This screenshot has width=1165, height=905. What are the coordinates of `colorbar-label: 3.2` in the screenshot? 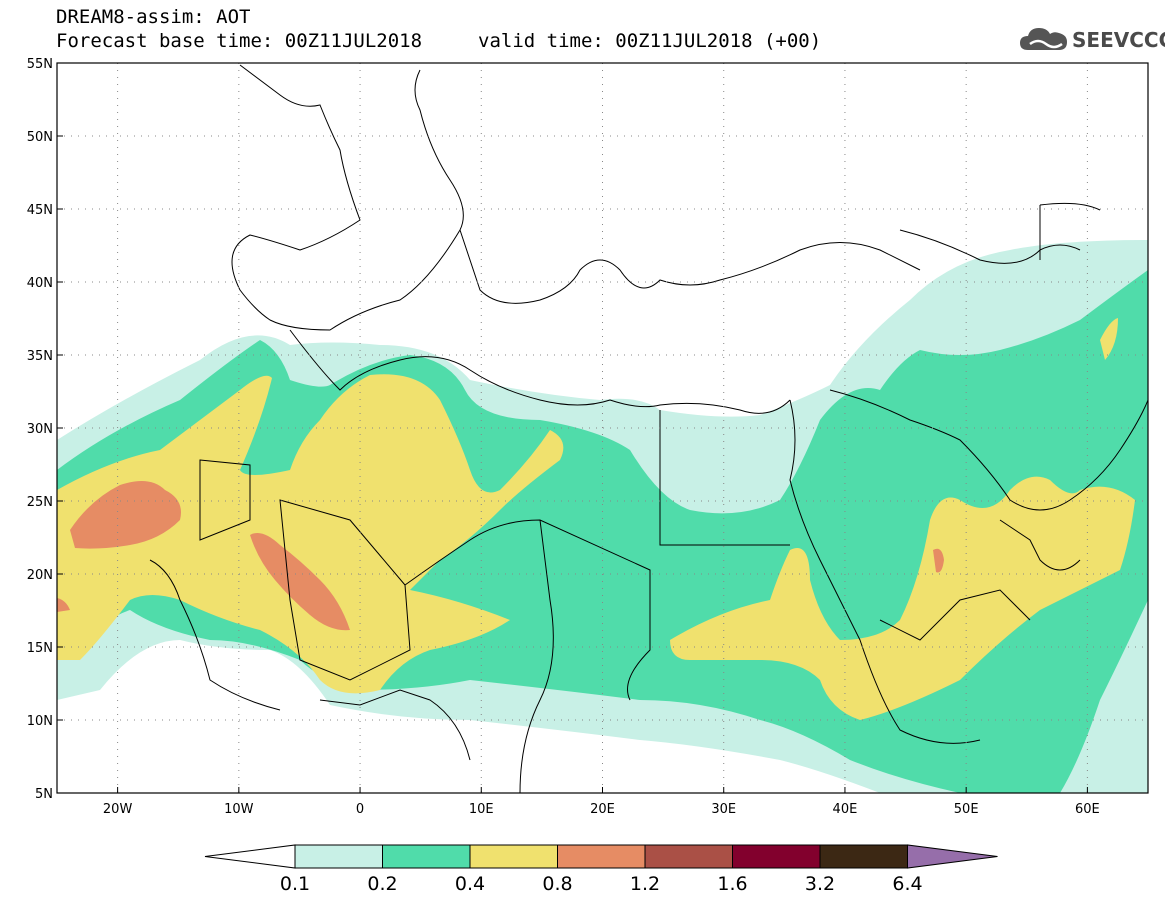 It's located at (820, 884).